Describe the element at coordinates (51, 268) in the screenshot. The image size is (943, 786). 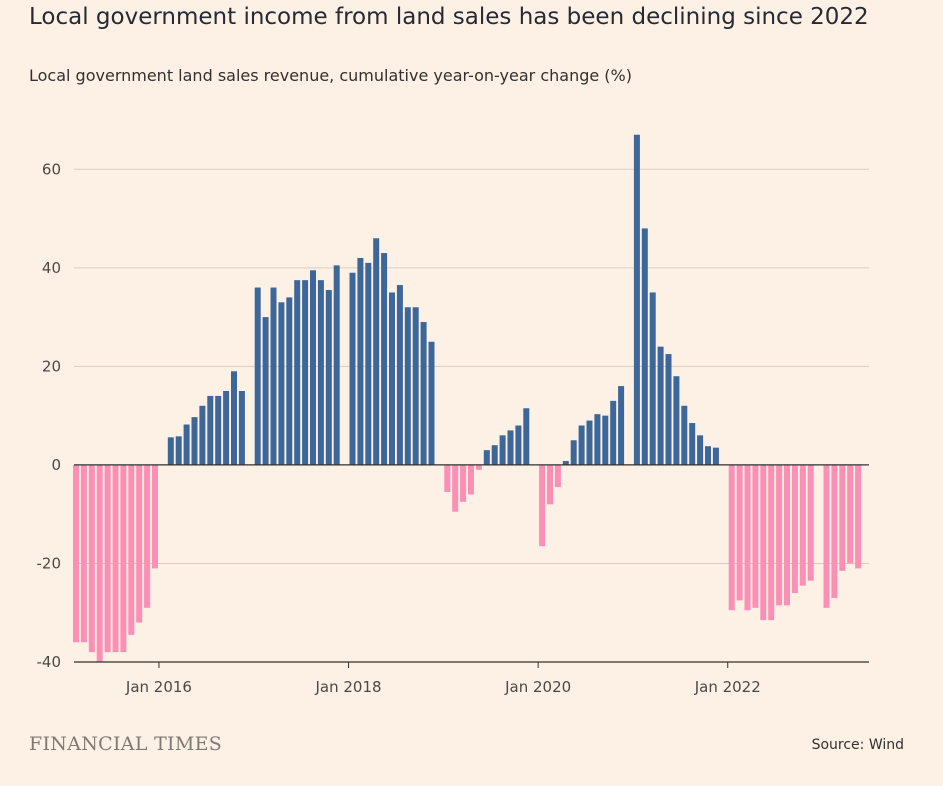
I see `y-tick-label: 40` at that location.